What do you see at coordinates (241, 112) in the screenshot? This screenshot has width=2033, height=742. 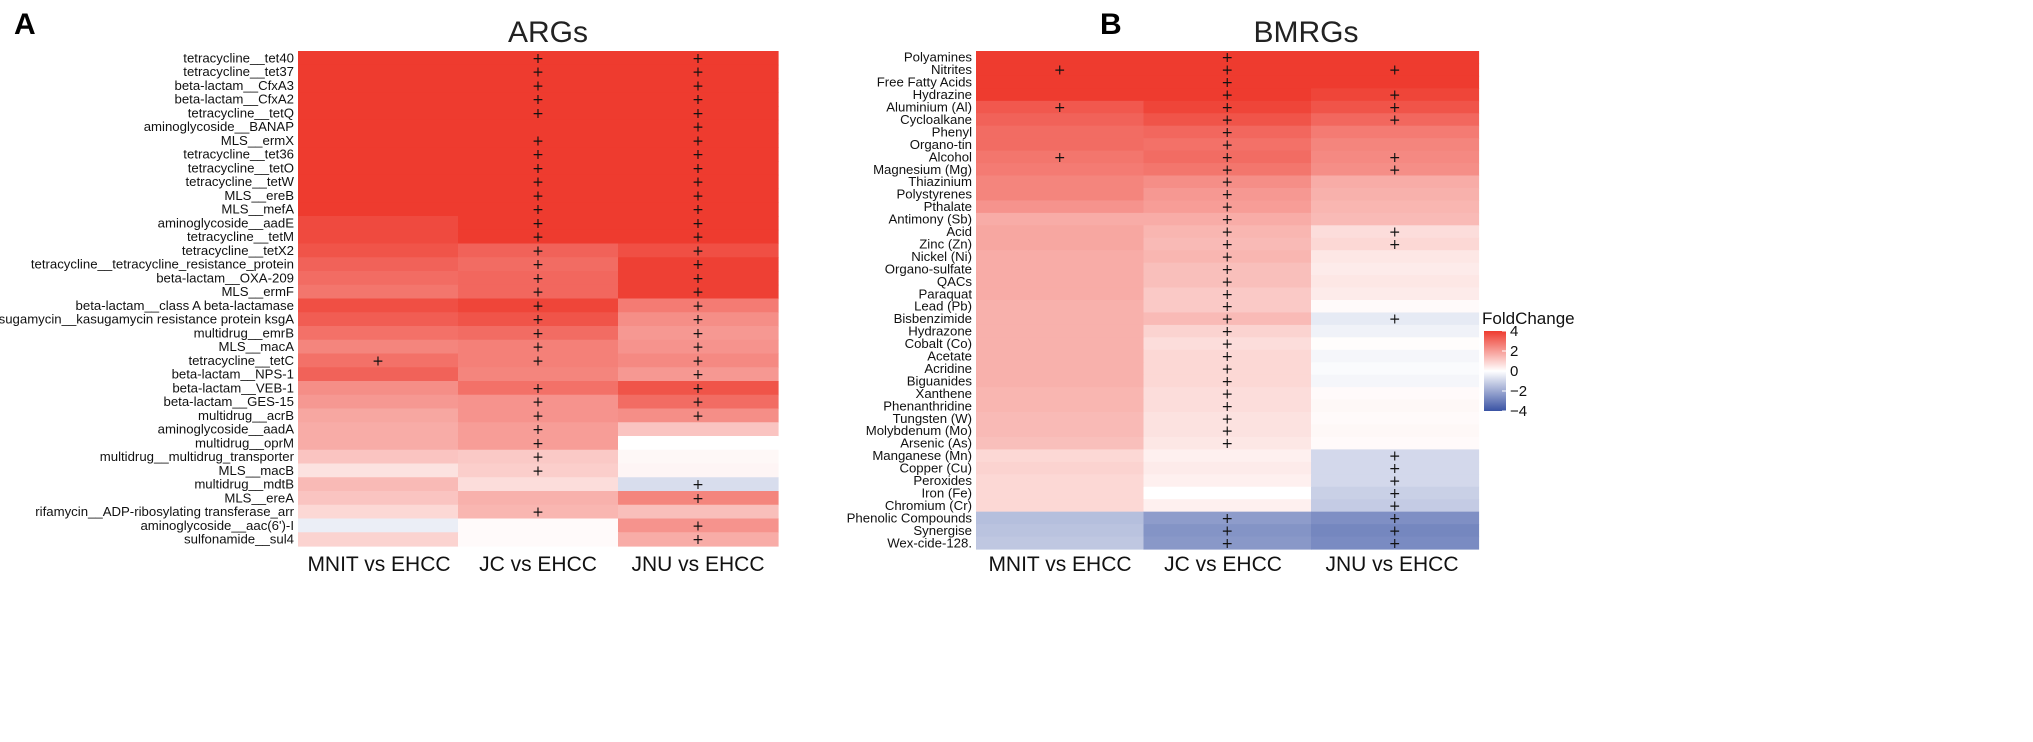 I see `row-label-a-4: tetracycline__tetQ` at bounding box center [241, 112].